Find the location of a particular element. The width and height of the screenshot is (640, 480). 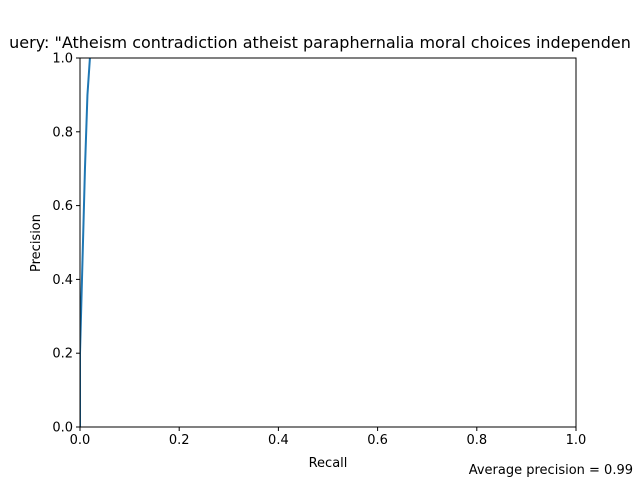

x-tick-label: 0.8 is located at coordinates (476, 440).